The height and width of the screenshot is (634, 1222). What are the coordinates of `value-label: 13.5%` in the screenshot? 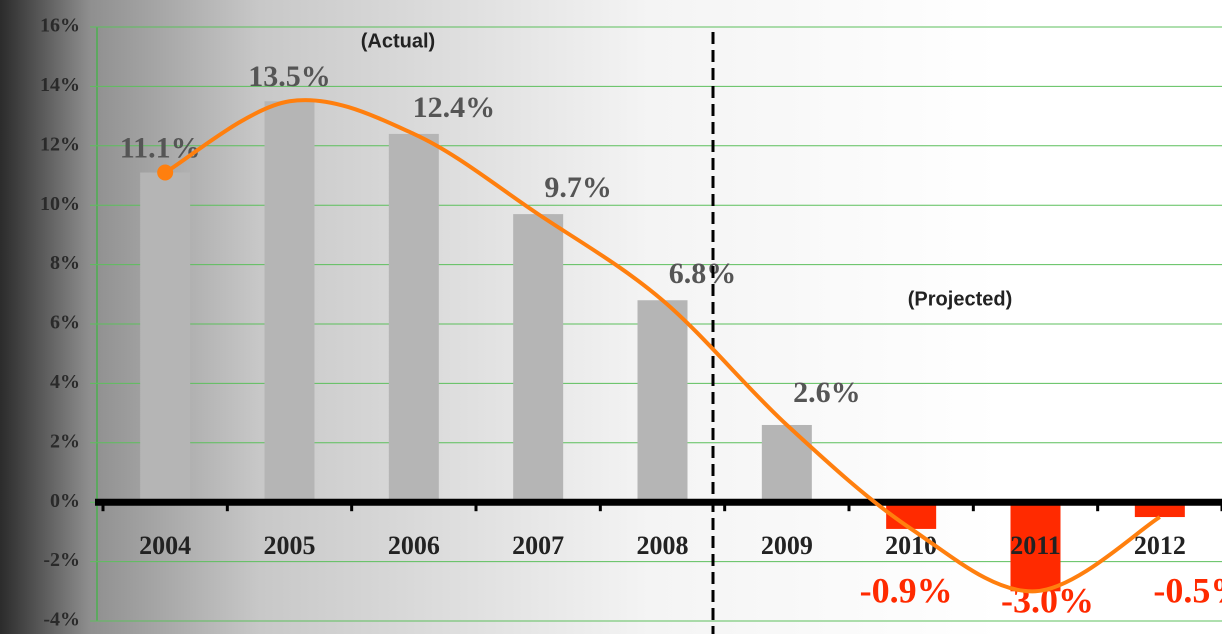 It's located at (289, 76).